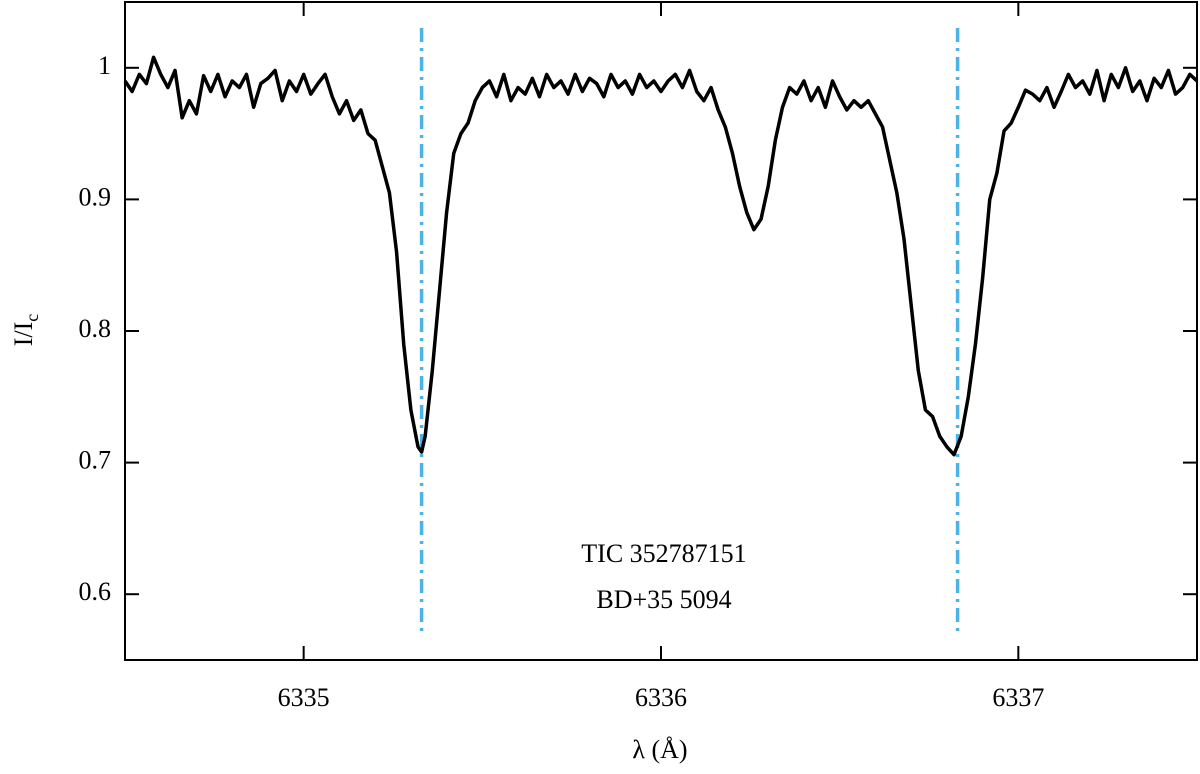 The image size is (1200, 774). Describe the element at coordinates (95, 196) in the screenshot. I see `y-tick-label: 0.9` at that location.